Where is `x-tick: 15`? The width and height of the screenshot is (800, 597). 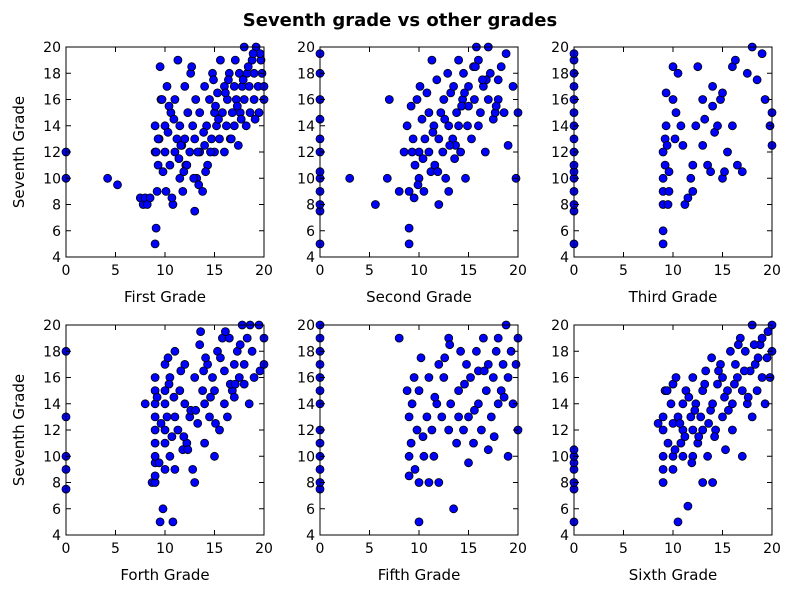
x-tick: 15 is located at coordinates (214, 163).